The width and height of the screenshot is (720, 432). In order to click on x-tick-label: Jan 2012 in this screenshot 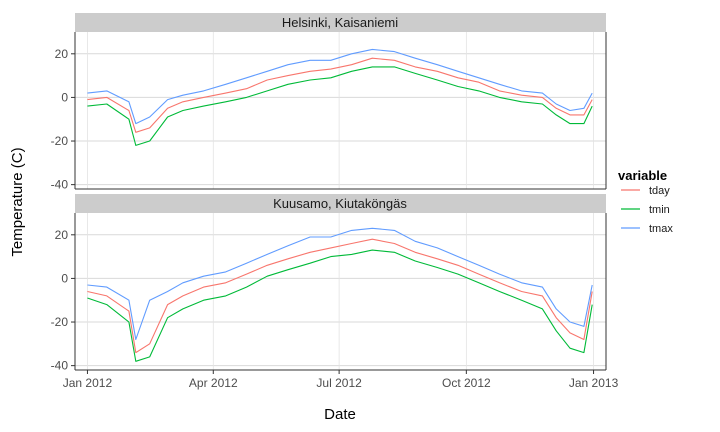, I will do `click(88, 383)`.